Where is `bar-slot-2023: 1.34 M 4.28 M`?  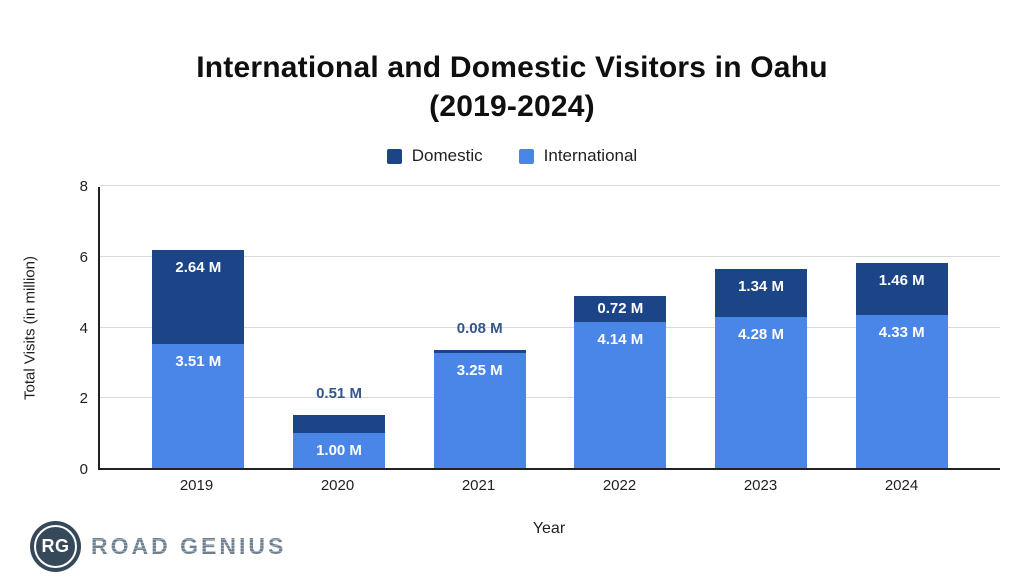 bar-slot-2023: 1.34 M 4.28 M is located at coordinates (761, 327).